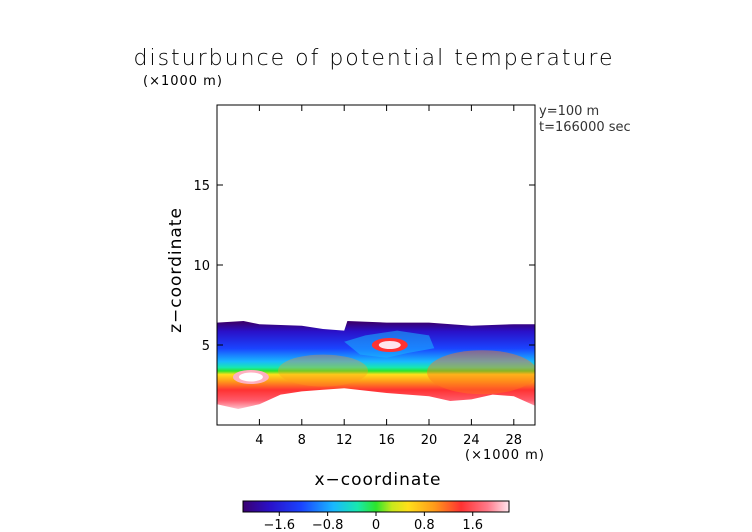 The width and height of the screenshot is (752, 532). I want to click on x-tick-label: 20, so click(429, 440).